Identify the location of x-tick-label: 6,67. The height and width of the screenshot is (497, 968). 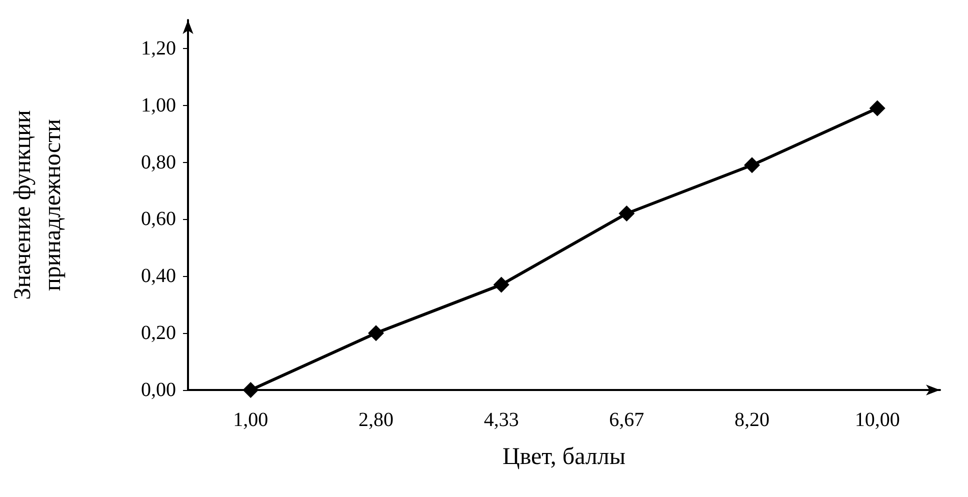
(626, 420).